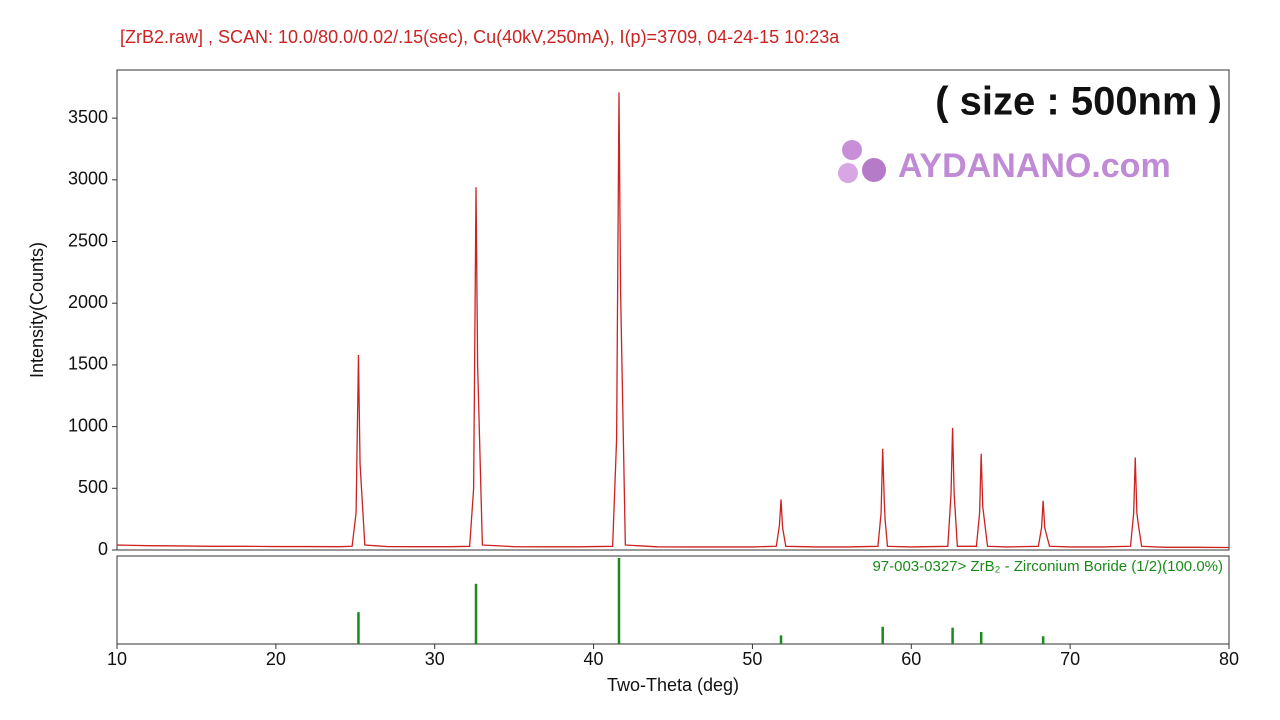 This screenshot has height=720, width=1280. I want to click on x-tick-label: 10, so click(117, 659).